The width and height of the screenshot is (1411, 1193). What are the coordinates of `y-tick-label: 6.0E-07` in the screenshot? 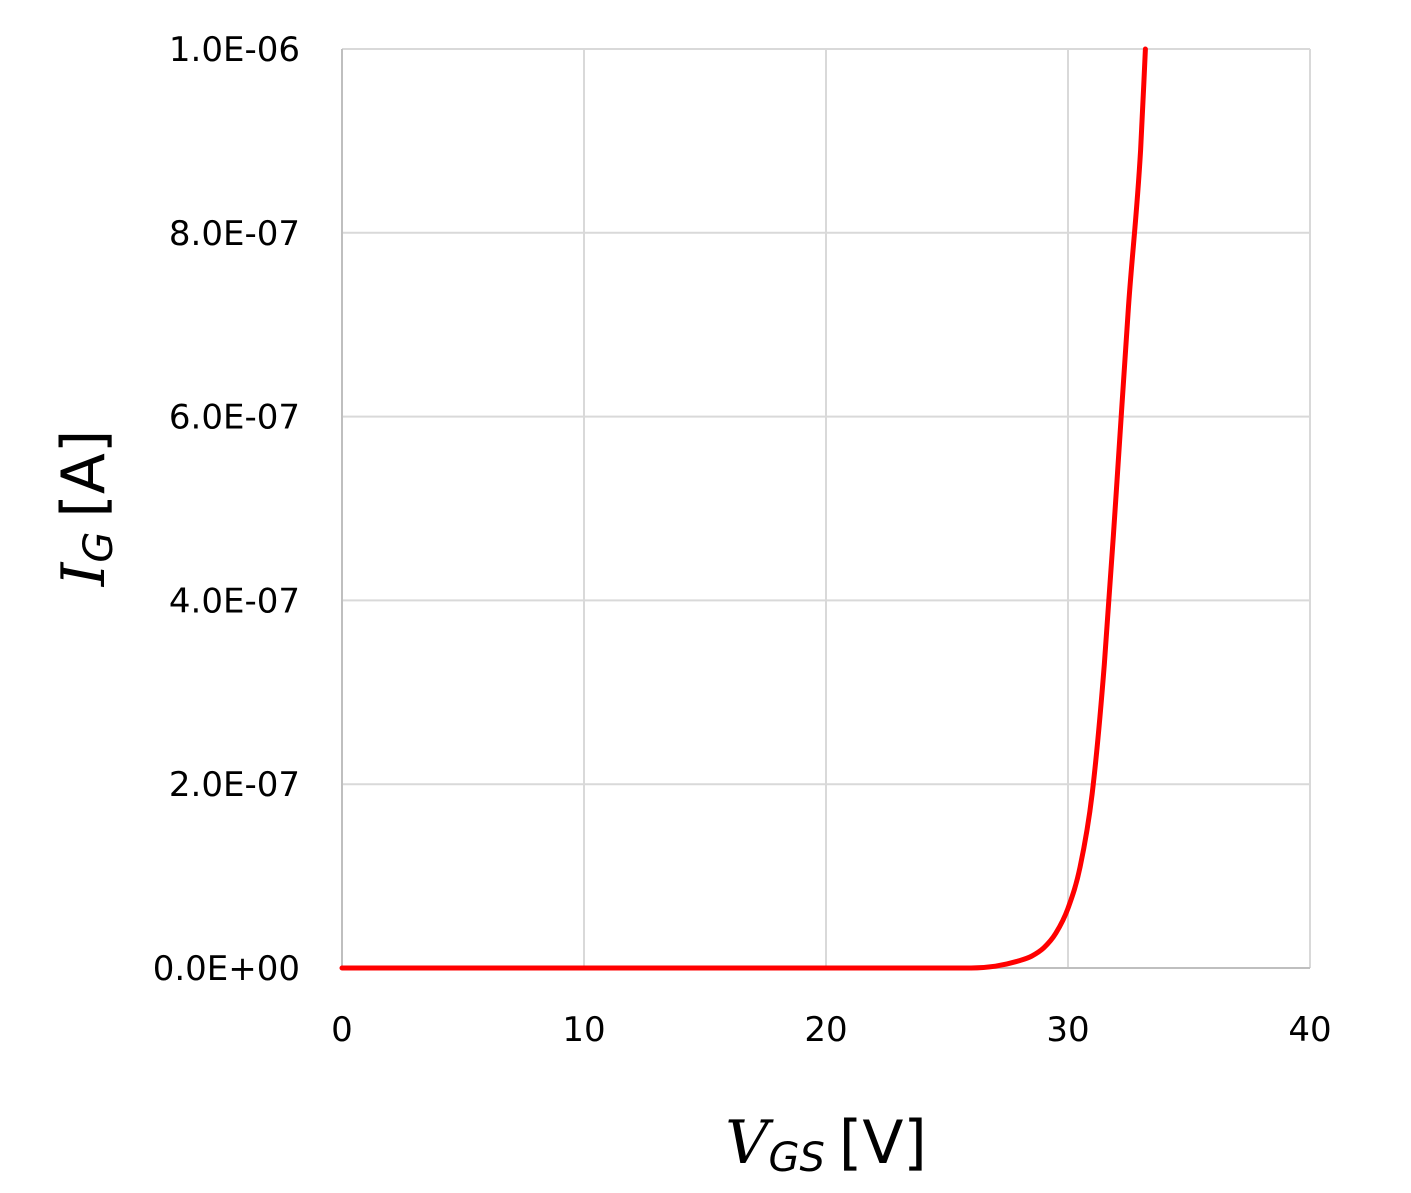 It's located at (234, 418).